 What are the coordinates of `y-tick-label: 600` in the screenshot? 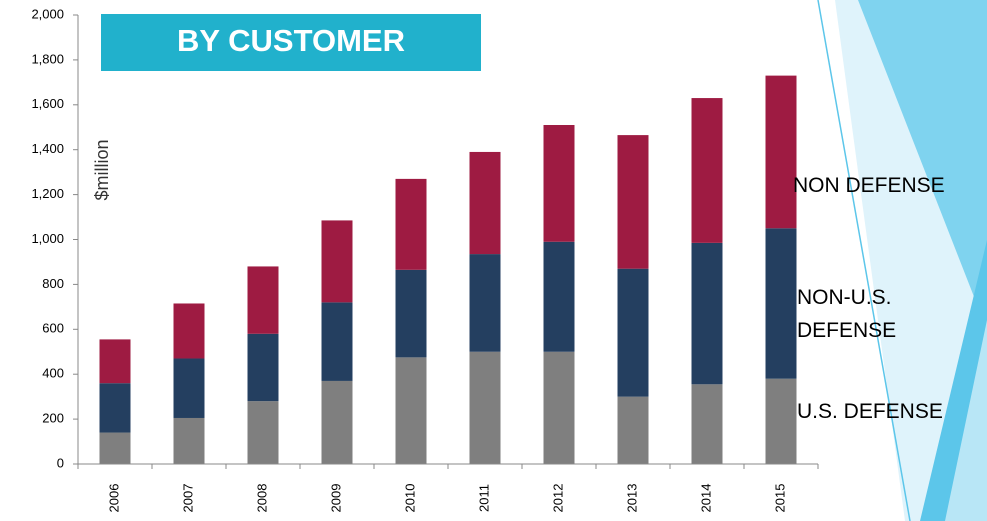 It's located at (53, 328).